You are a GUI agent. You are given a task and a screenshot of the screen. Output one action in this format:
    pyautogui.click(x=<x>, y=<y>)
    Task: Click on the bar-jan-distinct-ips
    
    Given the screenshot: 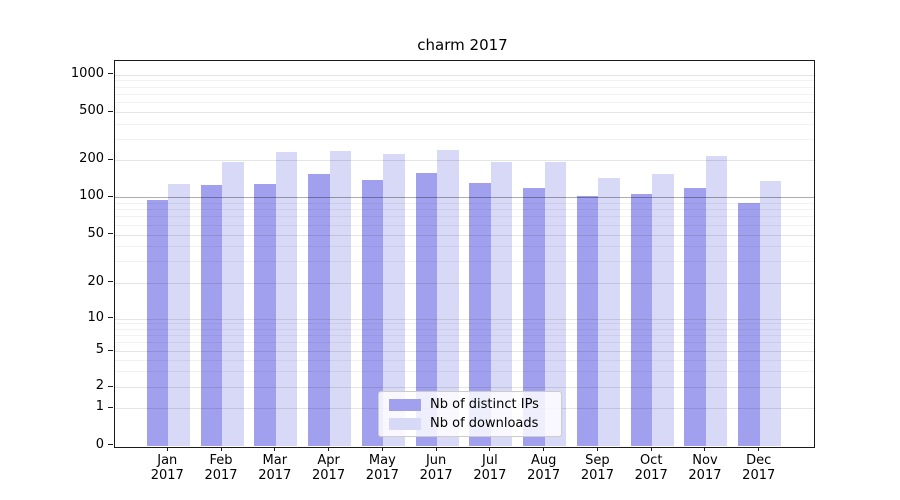 What is the action you would take?
    pyautogui.click(x=157, y=323)
    